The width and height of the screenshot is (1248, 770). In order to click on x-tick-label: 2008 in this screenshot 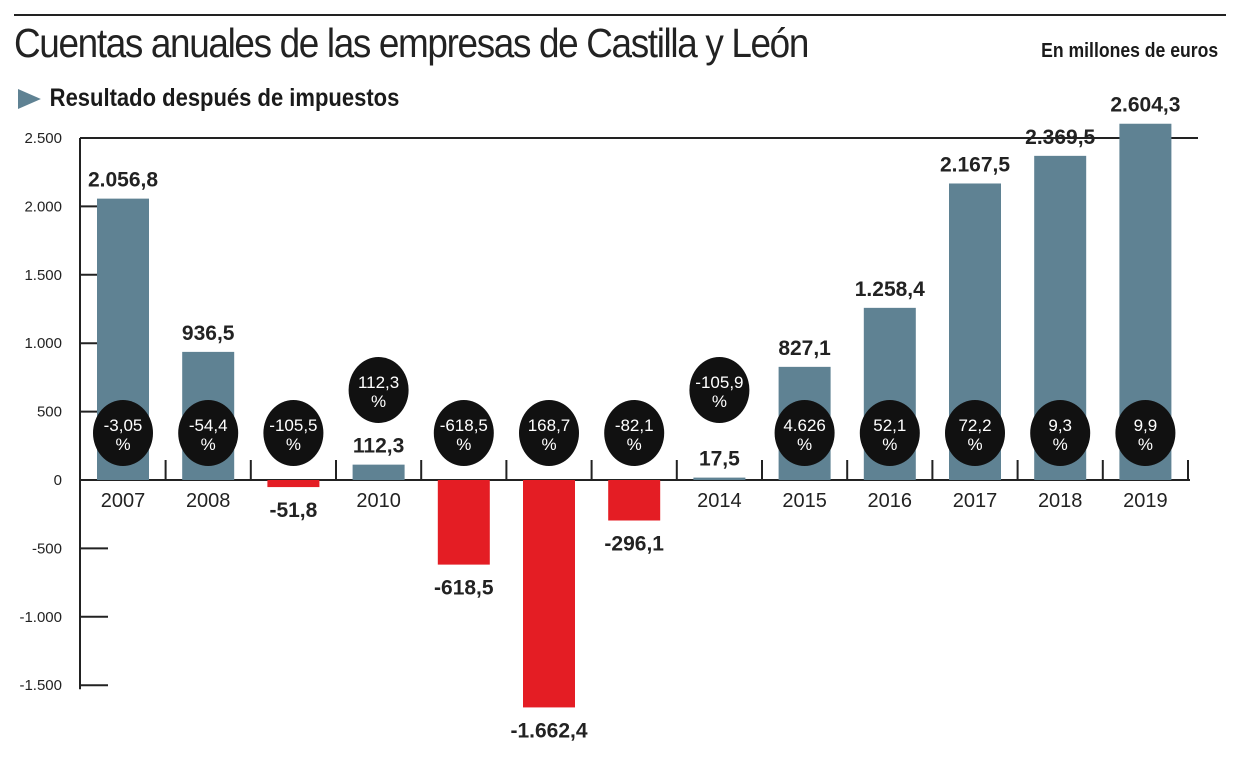, I will do `click(208, 501)`.